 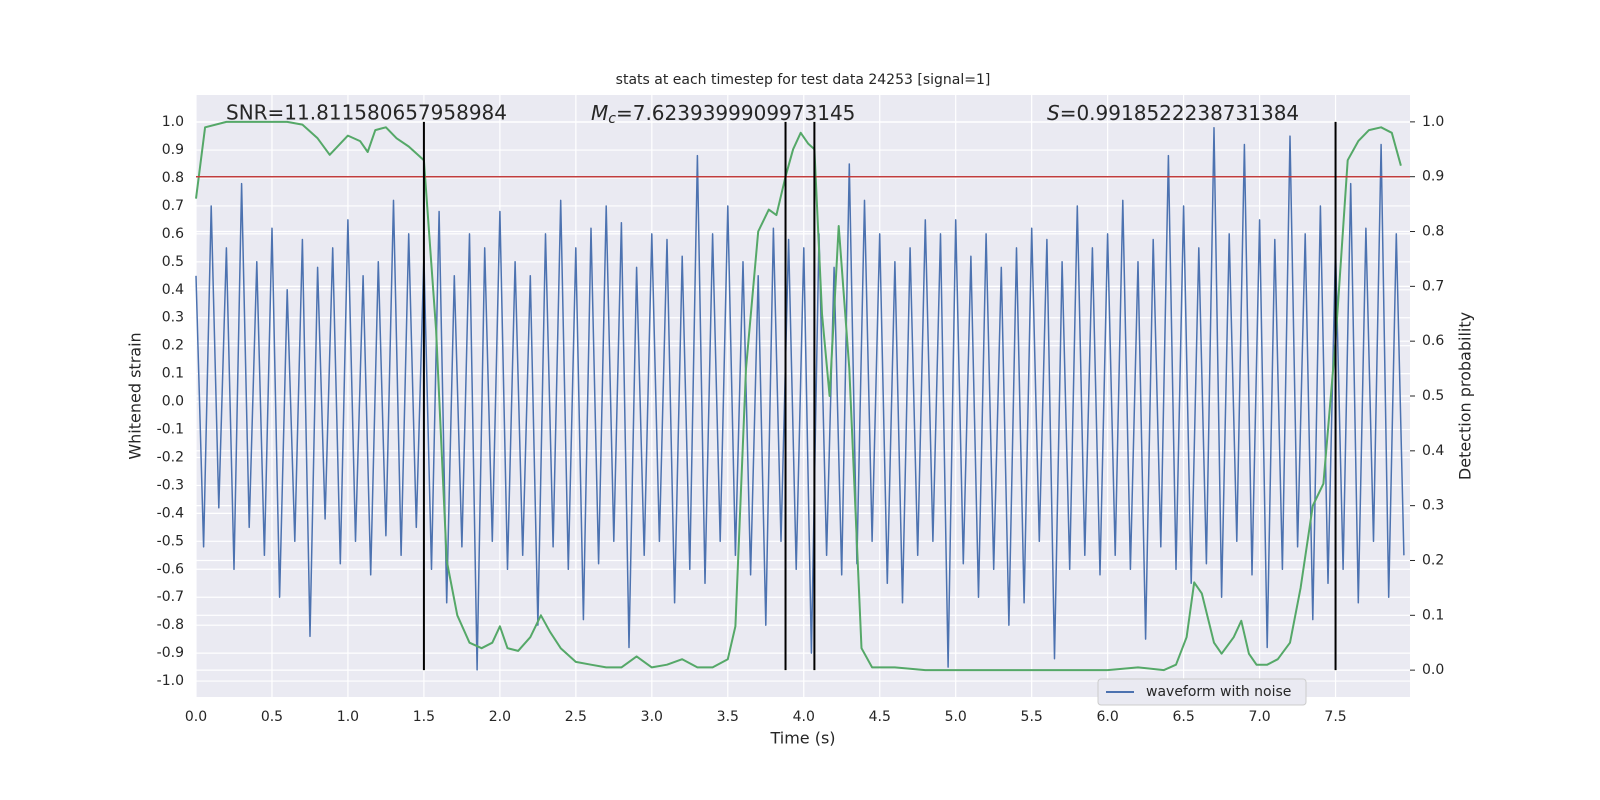 I want to click on y2-tick-label: 0.1, so click(x=1433, y=615).